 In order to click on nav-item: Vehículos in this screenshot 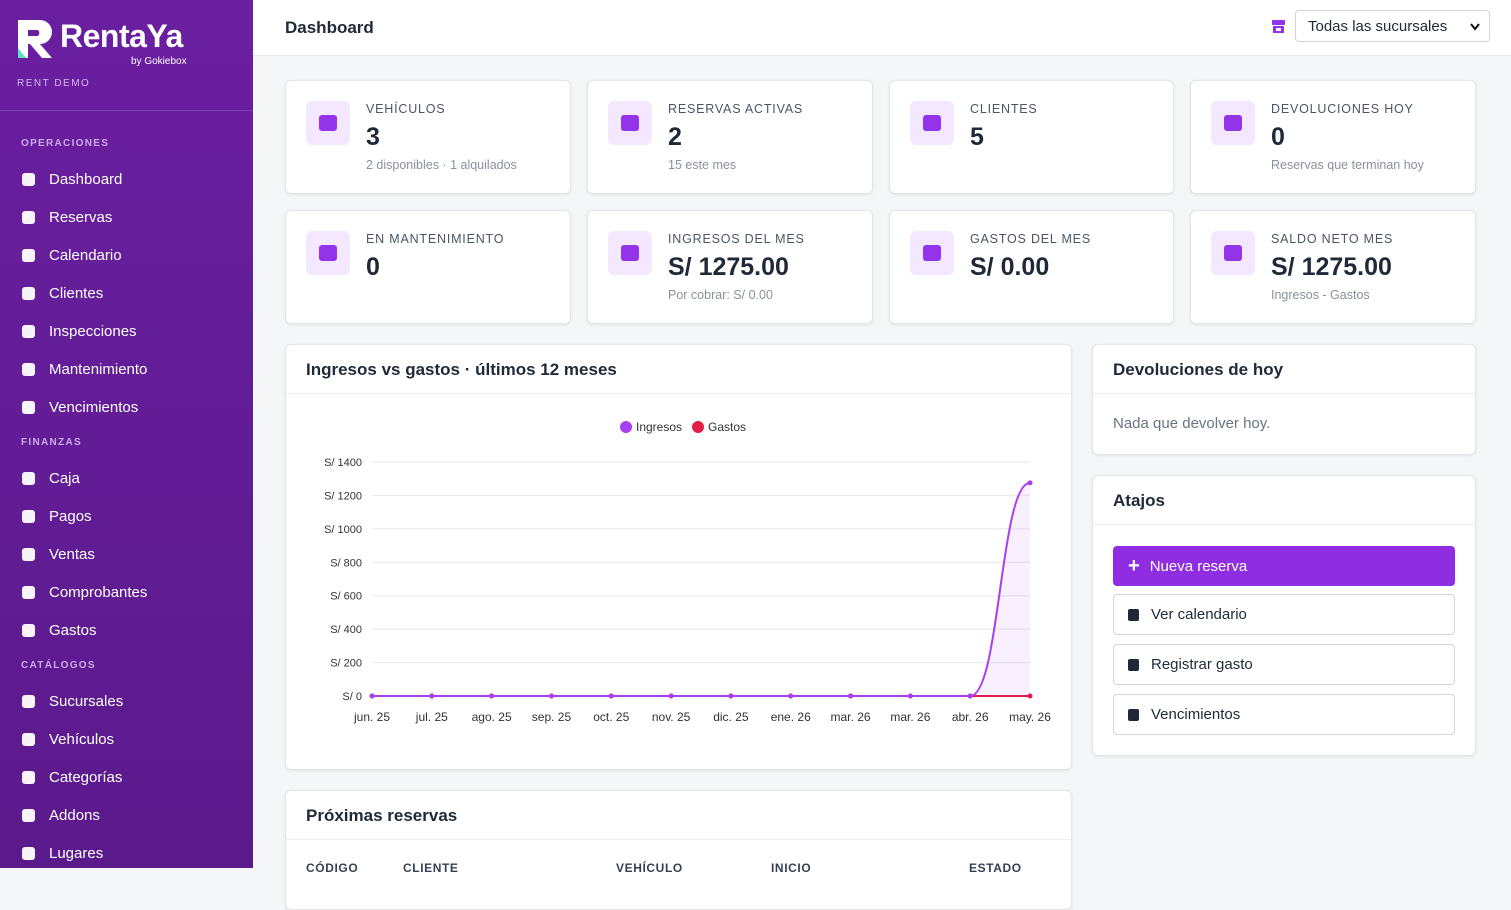, I will do `click(126, 739)`.